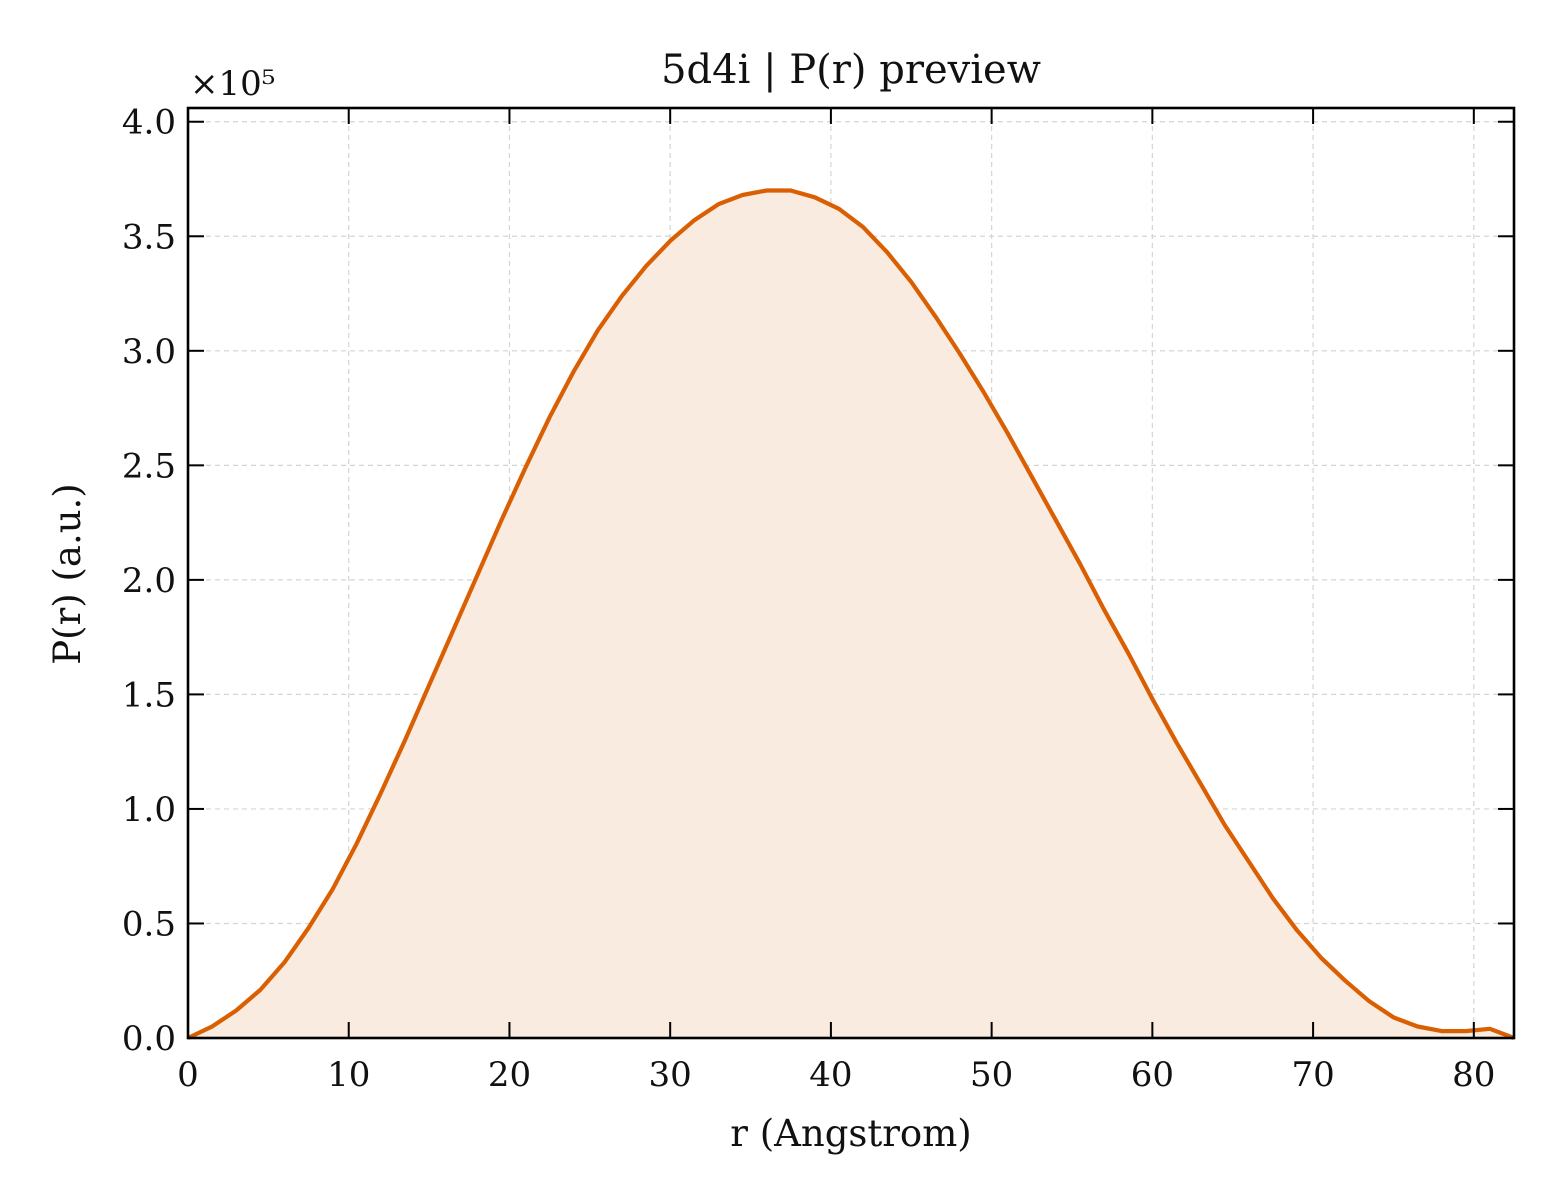  Describe the element at coordinates (830, 1075) in the screenshot. I see `x-tick-label: 40` at that location.